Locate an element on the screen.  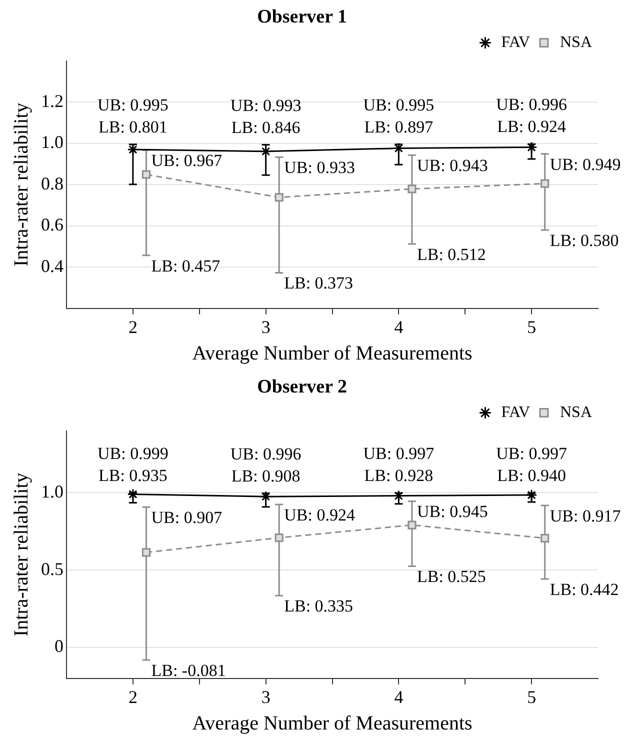
chart-title: Observer 1 is located at coordinates (302, 17).